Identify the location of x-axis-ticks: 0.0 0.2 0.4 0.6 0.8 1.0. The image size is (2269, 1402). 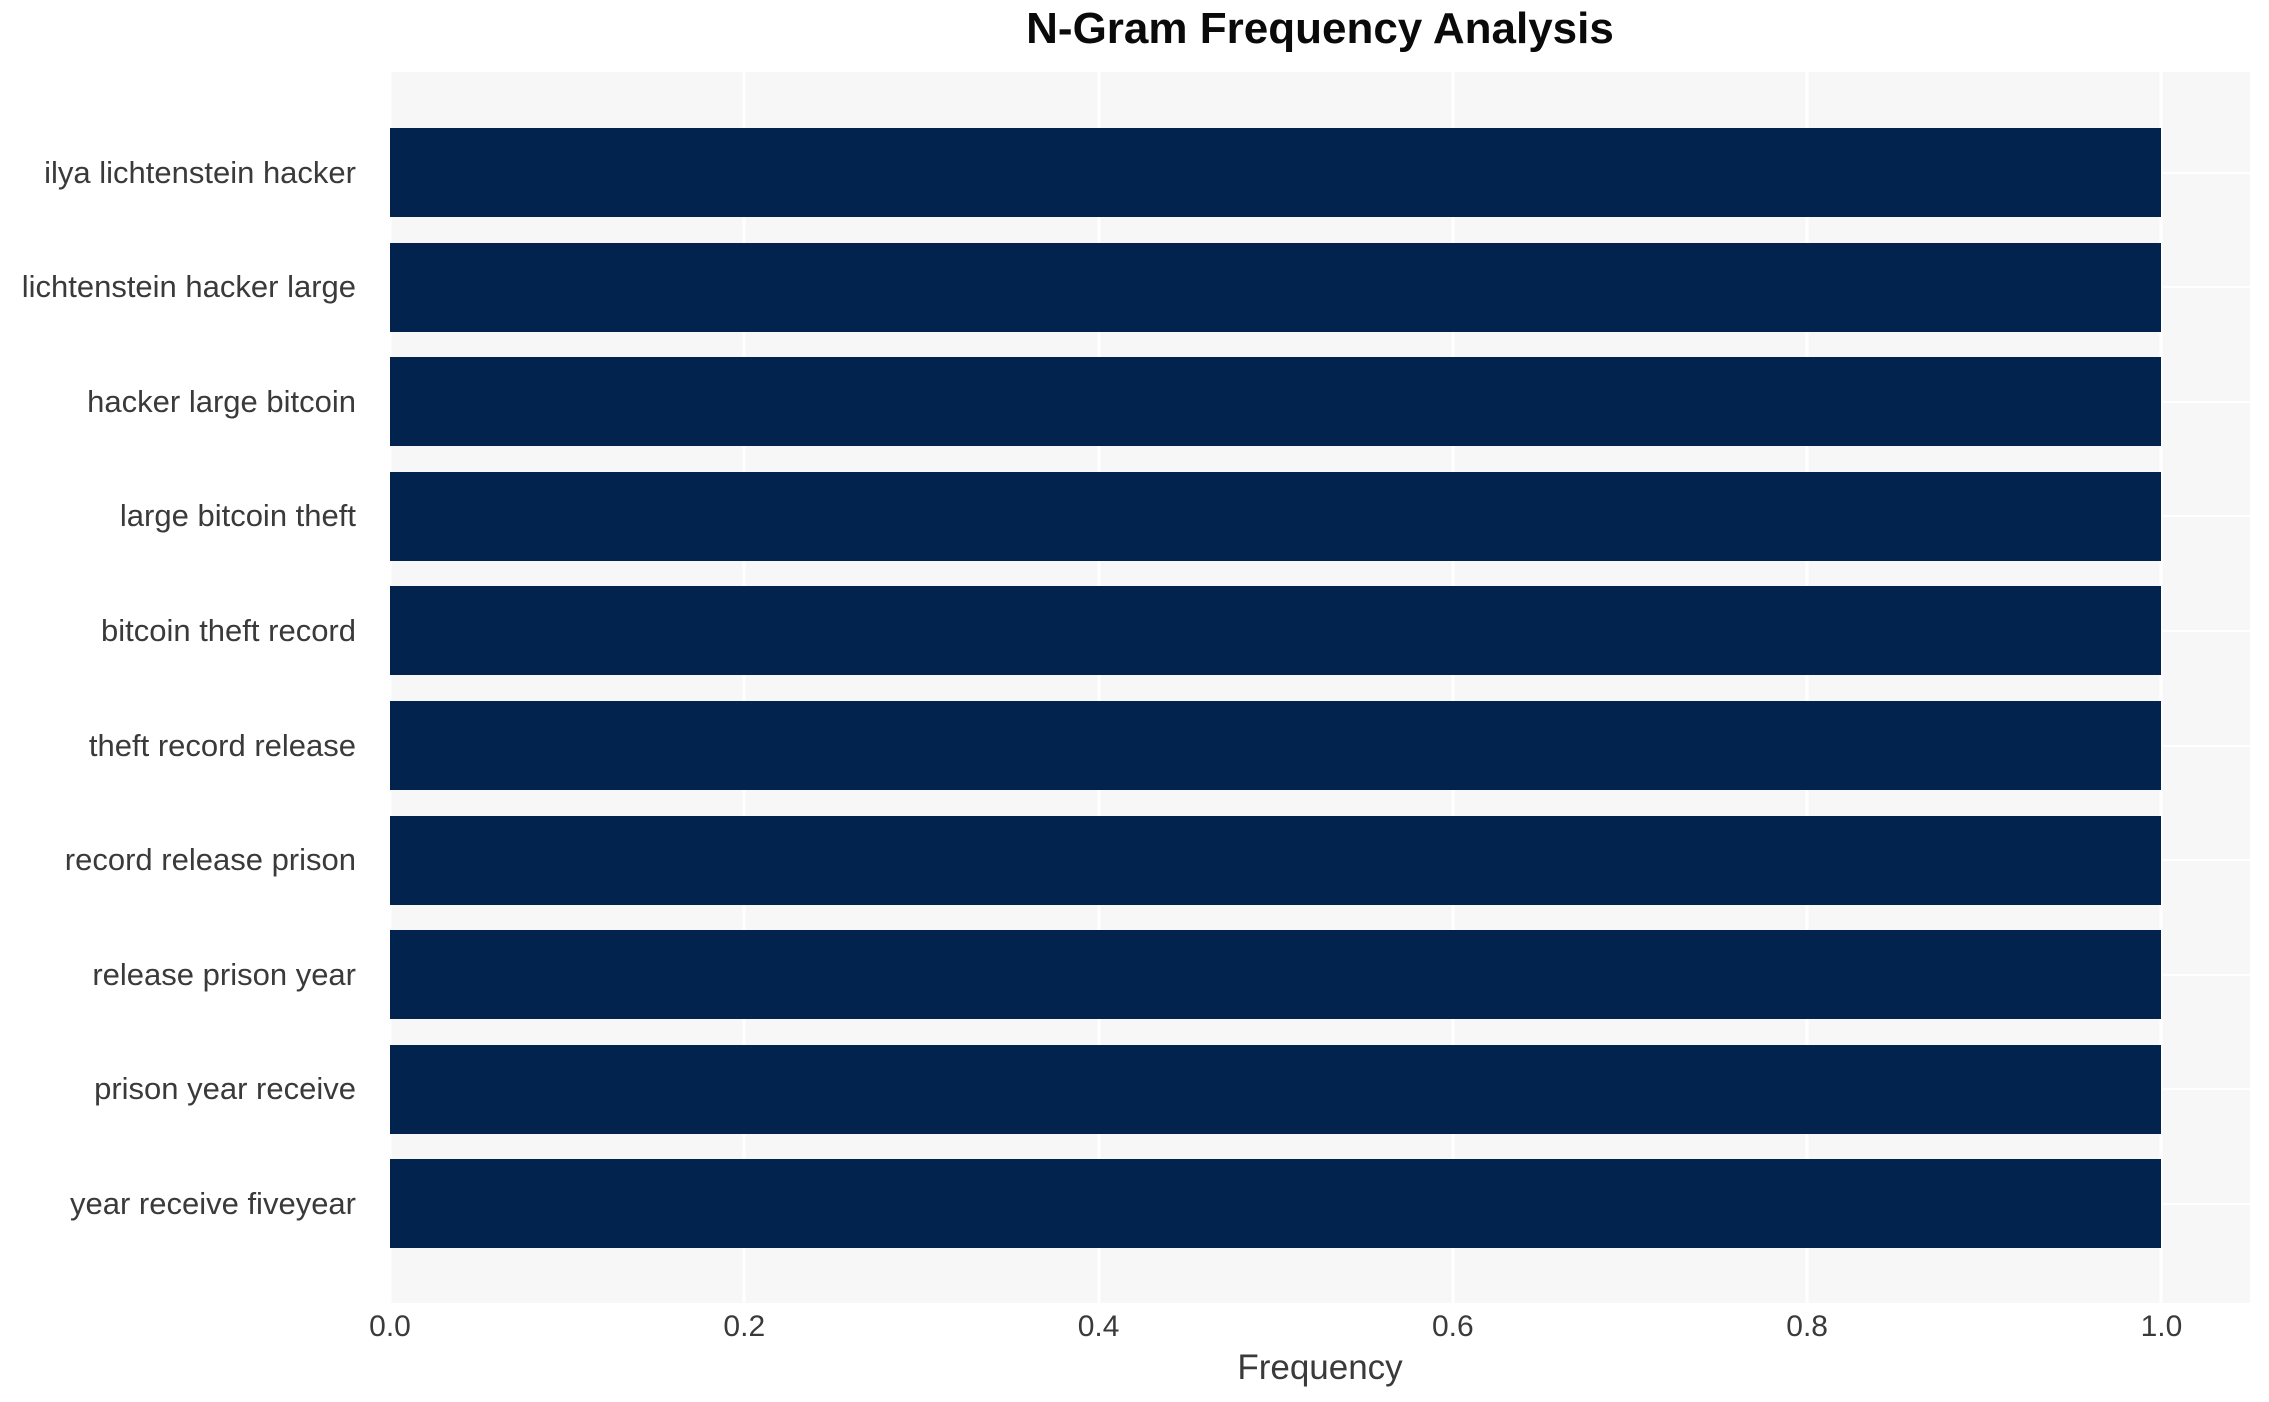
(1309, 1324).